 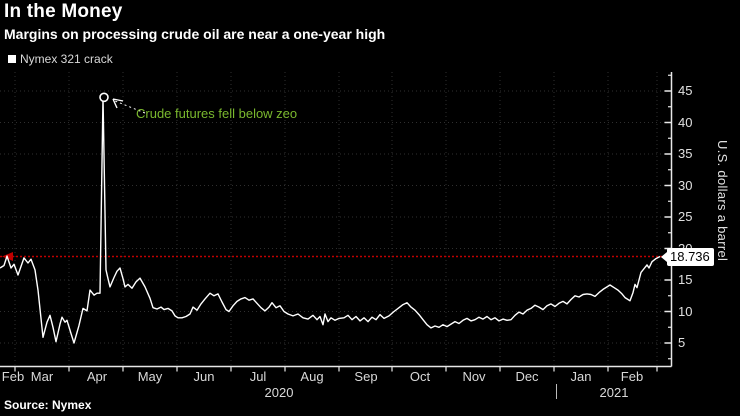 What do you see at coordinates (204, 376) in the screenshot?
I see `x-month-label: Jun` at bounding box center [204, 376].